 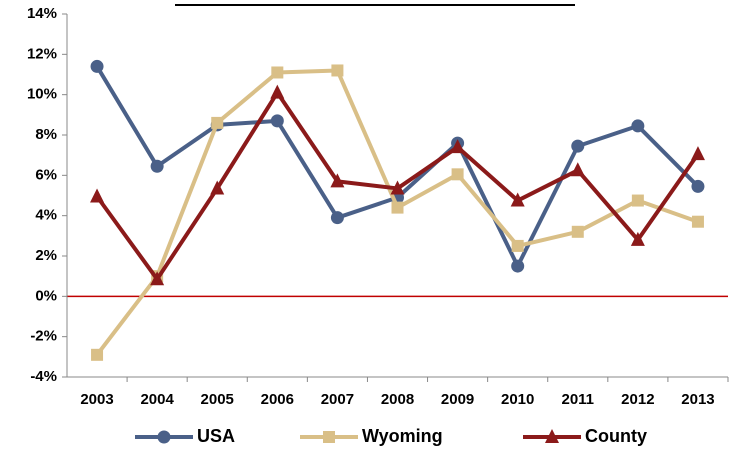 I want to click on y-tick-label: 8%, so click(x=46, y=134).